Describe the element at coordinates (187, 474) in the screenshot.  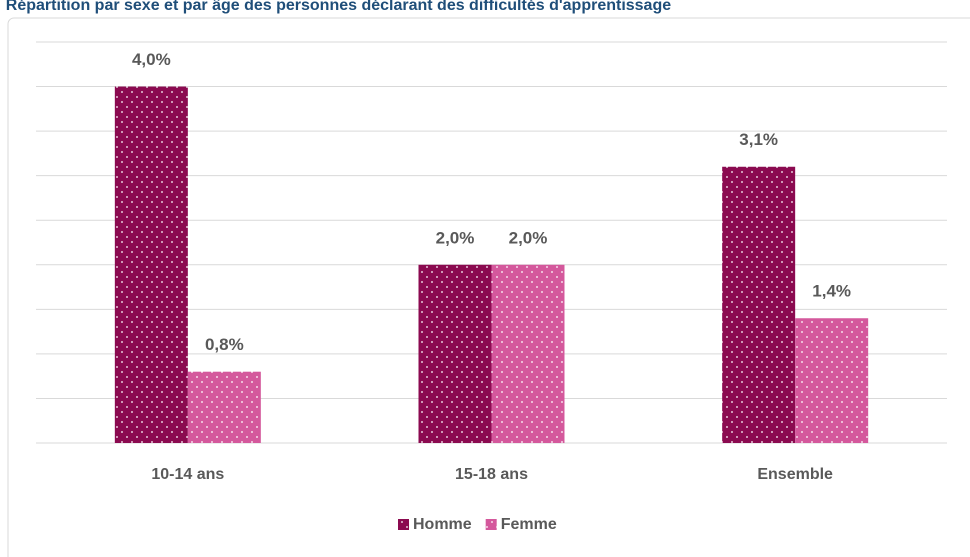
I see `x-tick-label: 10-14 ans` at that location.